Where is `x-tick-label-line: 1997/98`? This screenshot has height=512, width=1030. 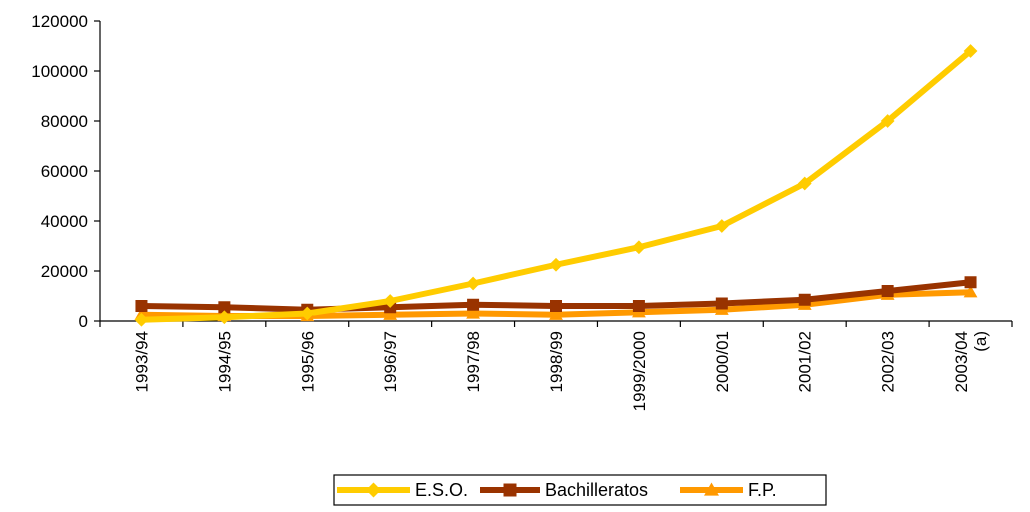
x-tick-label-line: 1997/98 is located at coordinates (473, 361).